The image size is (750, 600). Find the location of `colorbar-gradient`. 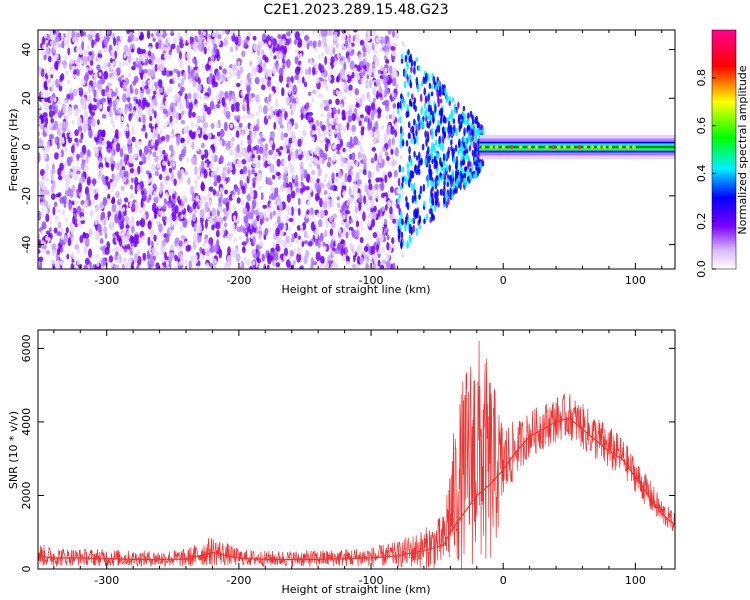

colorbar-gradient is located at coordinates (724, 149).